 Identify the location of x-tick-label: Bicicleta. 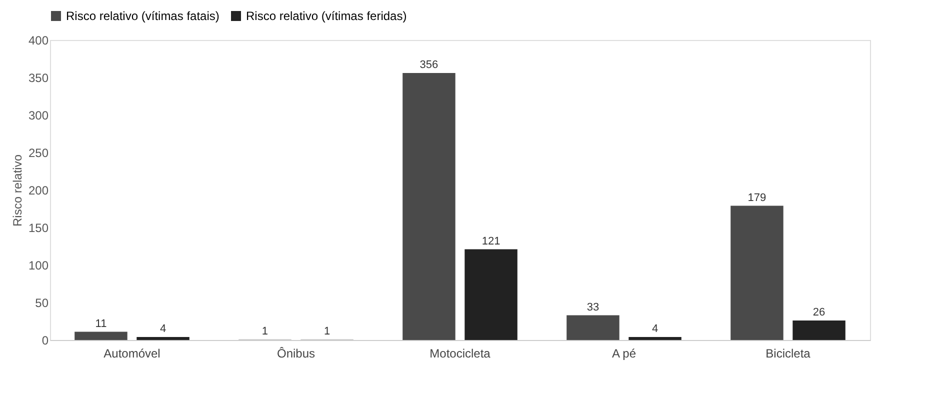
(788, 353).